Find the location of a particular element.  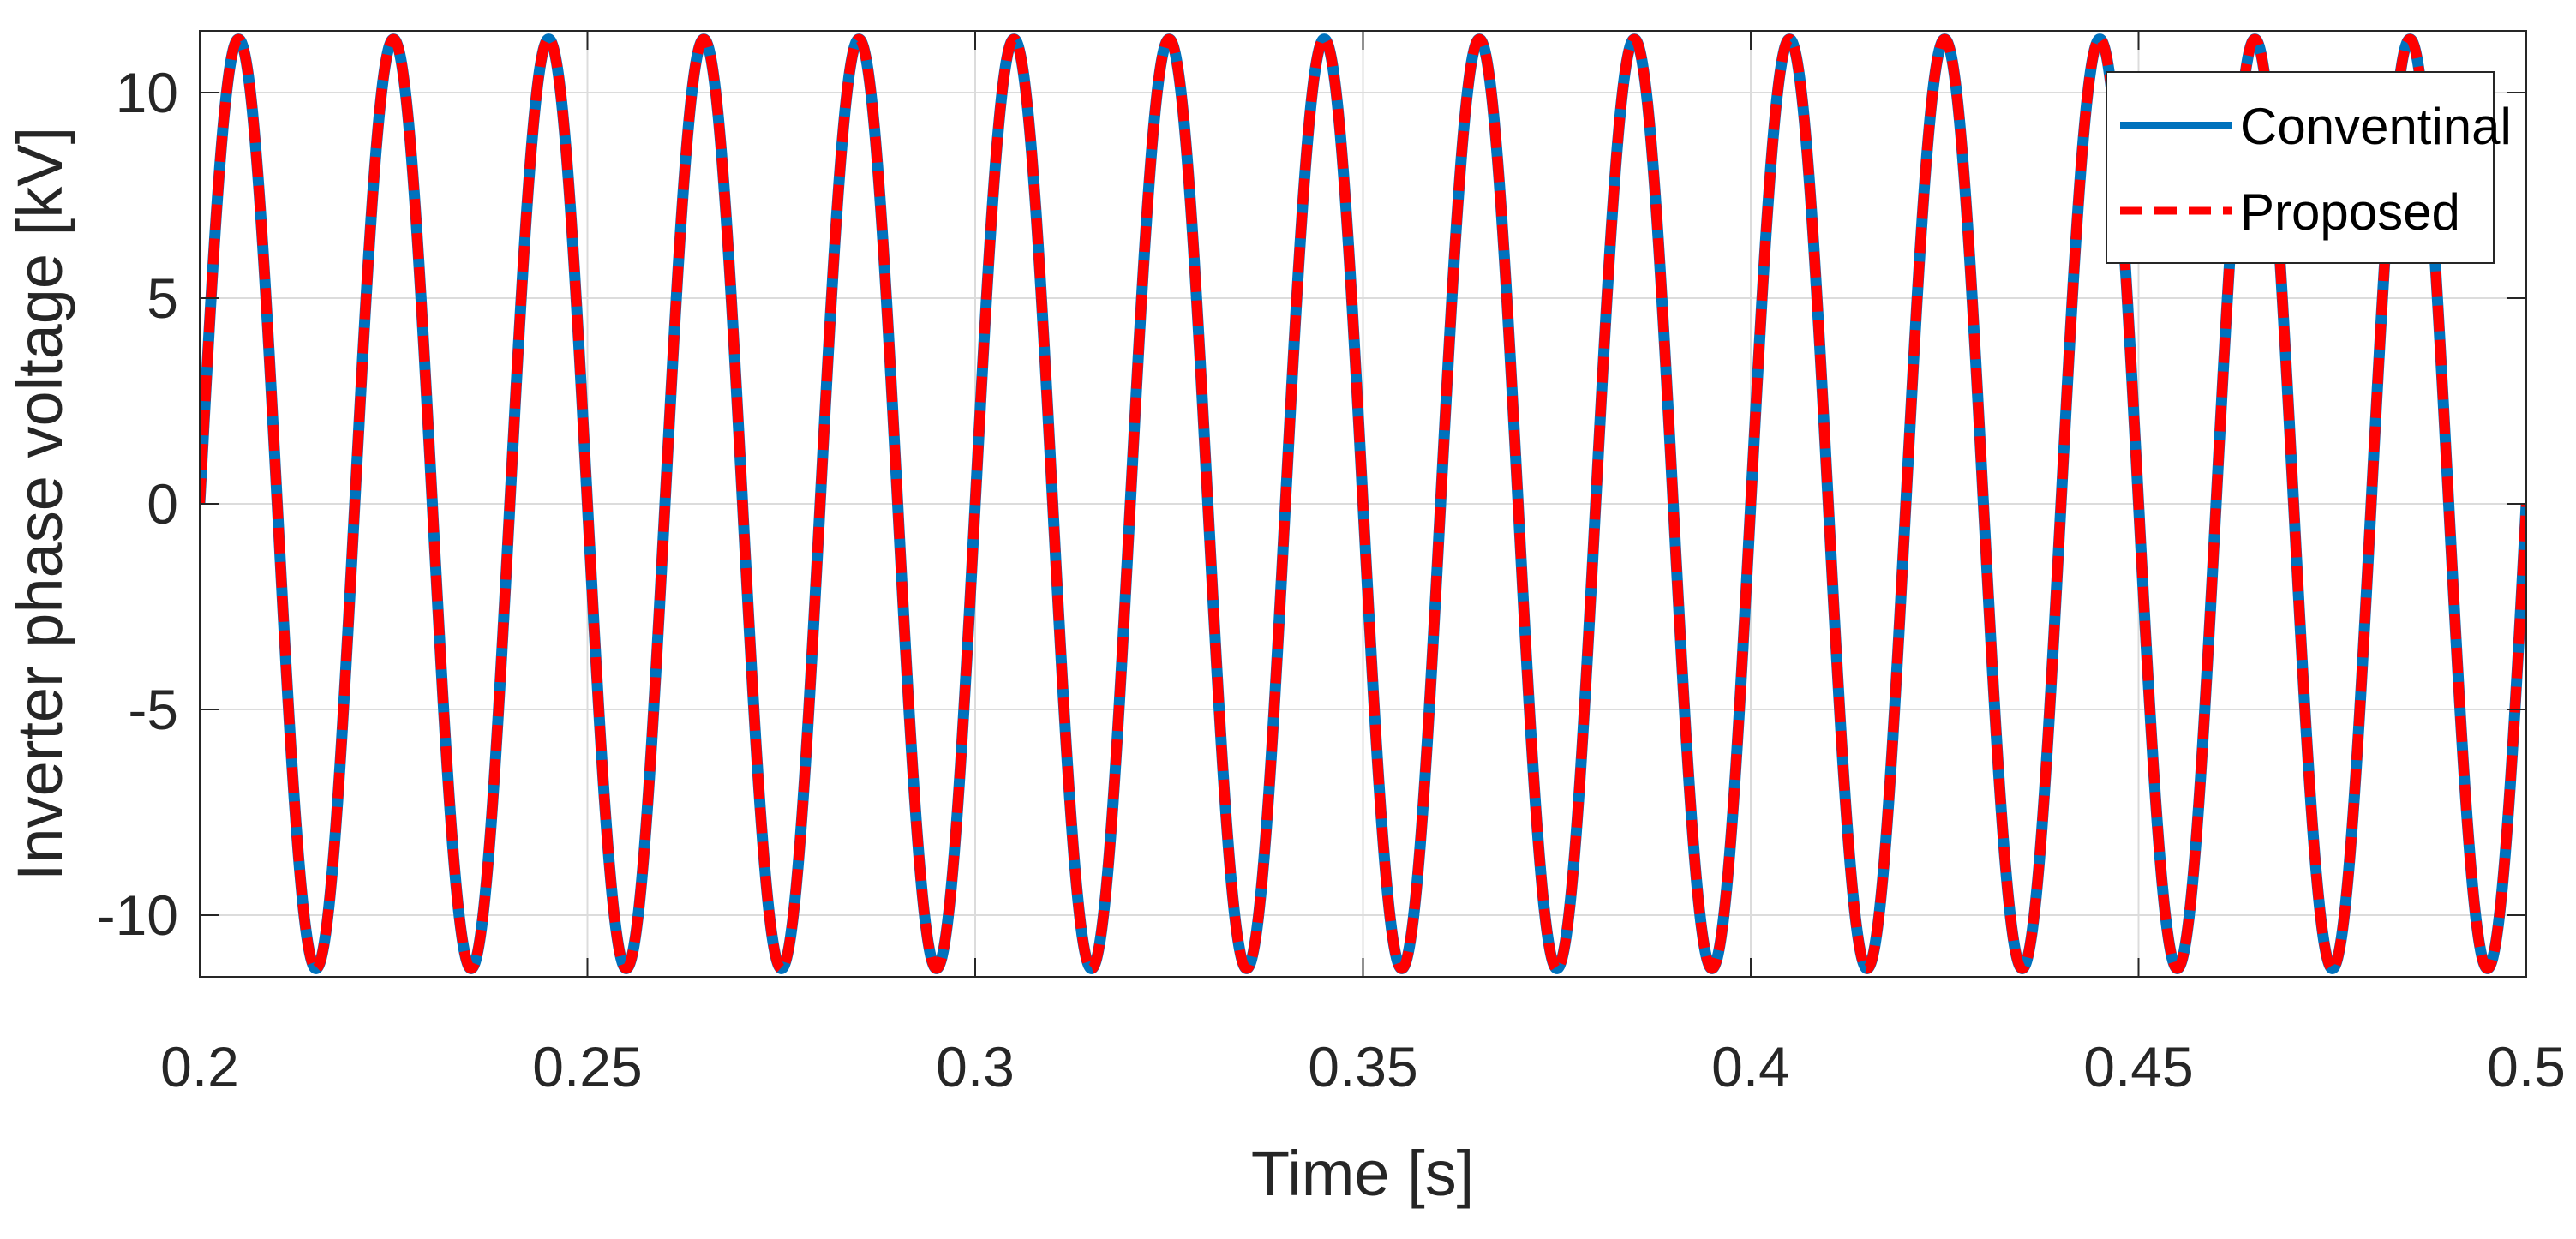

x-tick-label: 0.45 is located at coordinates (2138, 1066).